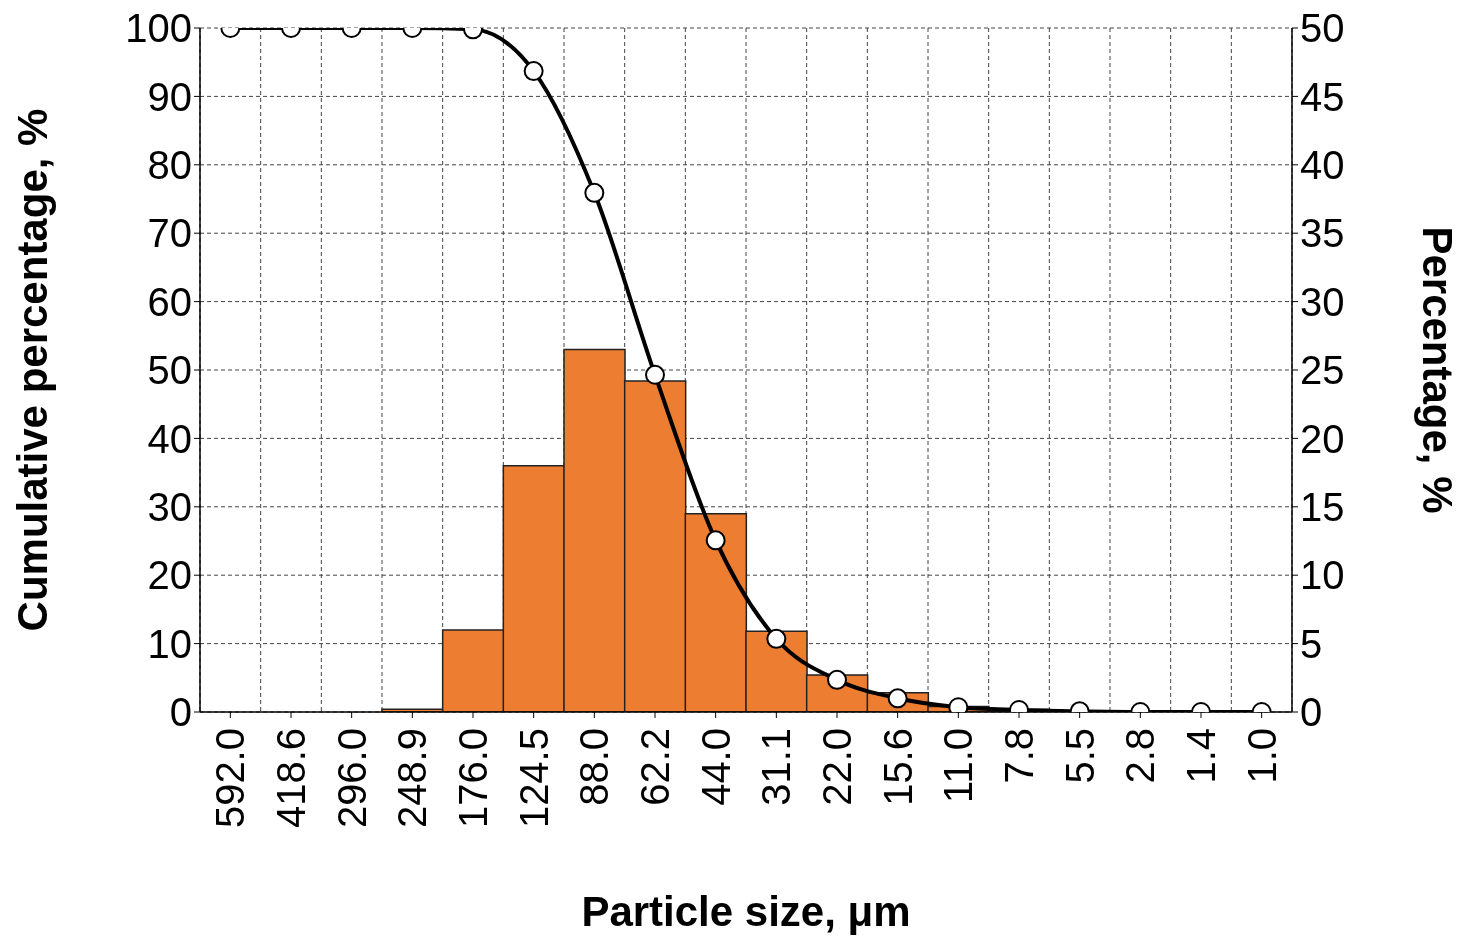  I want to click on x-tick-label: 124.5, so click(533, 778).